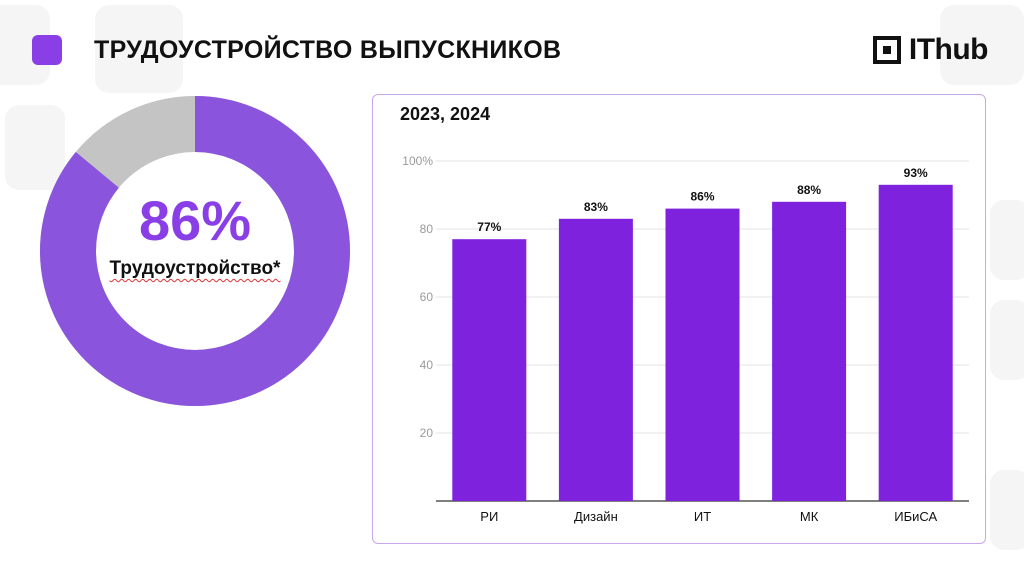 The image size is (1024, 570). Describe the element at coordinates (948, 49) in the screenshot. I see `logo-text: IThub` at that location.